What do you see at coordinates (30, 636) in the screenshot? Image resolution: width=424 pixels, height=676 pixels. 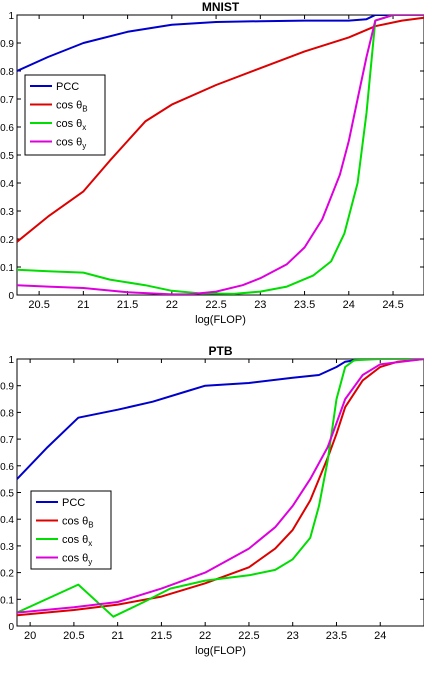 I see `x-tick-label: 20` at bounding box center [30, 636].